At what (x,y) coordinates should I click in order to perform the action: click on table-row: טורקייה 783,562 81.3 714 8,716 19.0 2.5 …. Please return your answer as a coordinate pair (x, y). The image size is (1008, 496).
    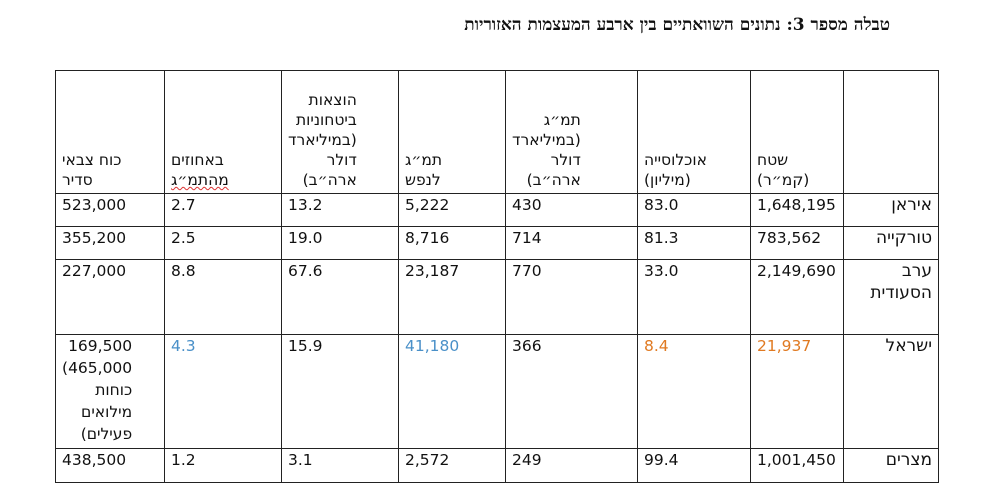
    Looking at the image, I should click on (497, 243).